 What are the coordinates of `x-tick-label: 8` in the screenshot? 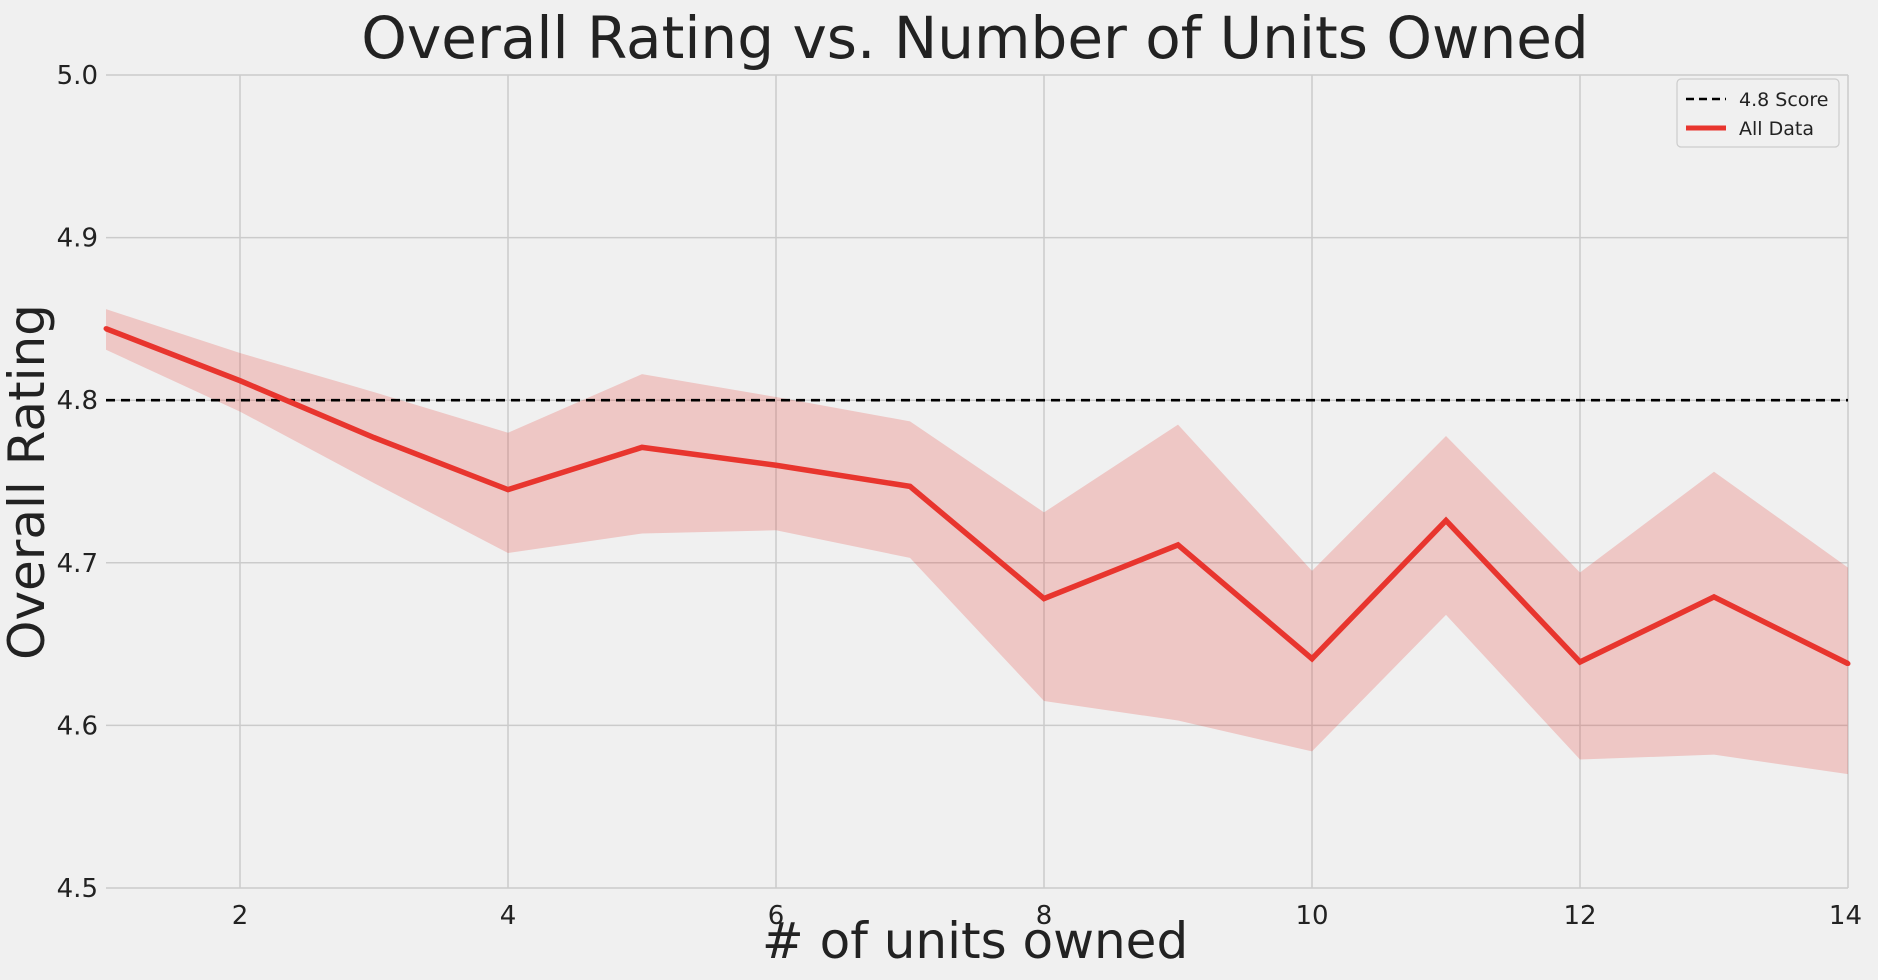 It's located at (1044, 916).